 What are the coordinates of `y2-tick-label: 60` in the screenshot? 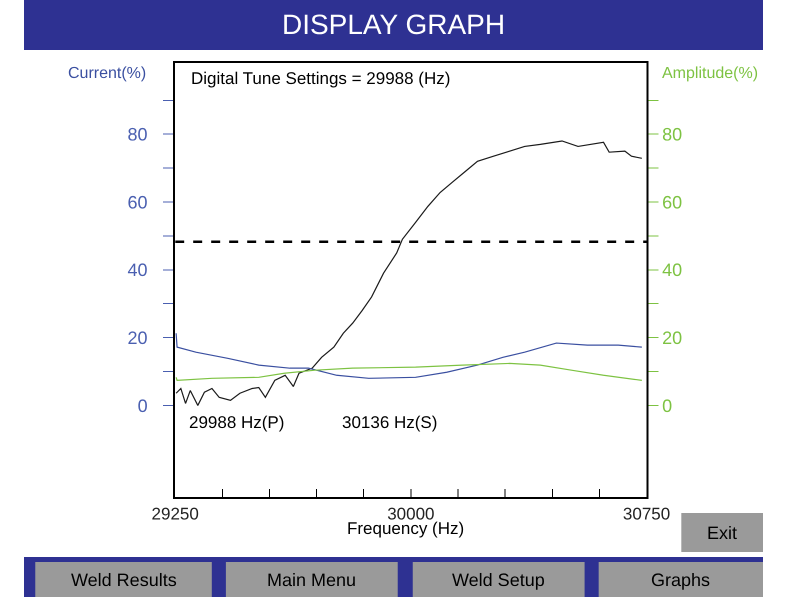 It's located at (672, 202).